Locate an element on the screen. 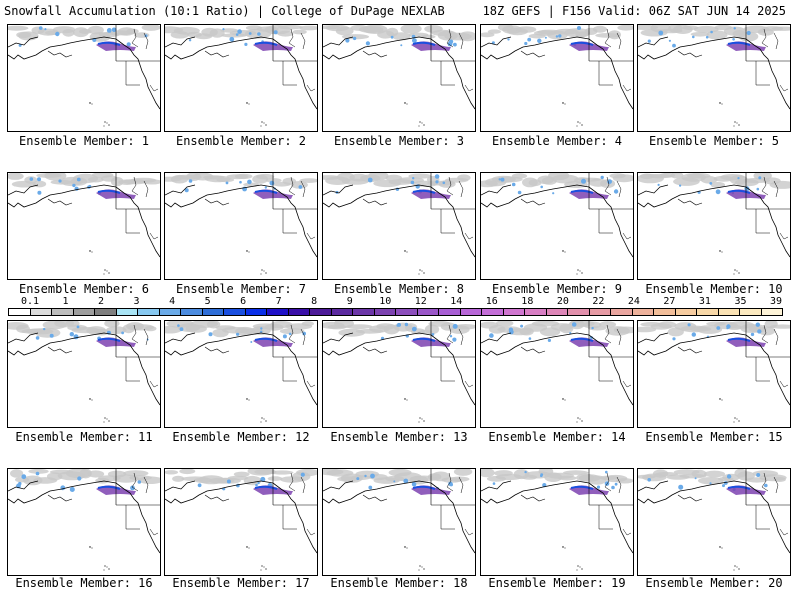  ensemble-member-label: Ensemble Member: 13 is located at coordinates (399, 437).